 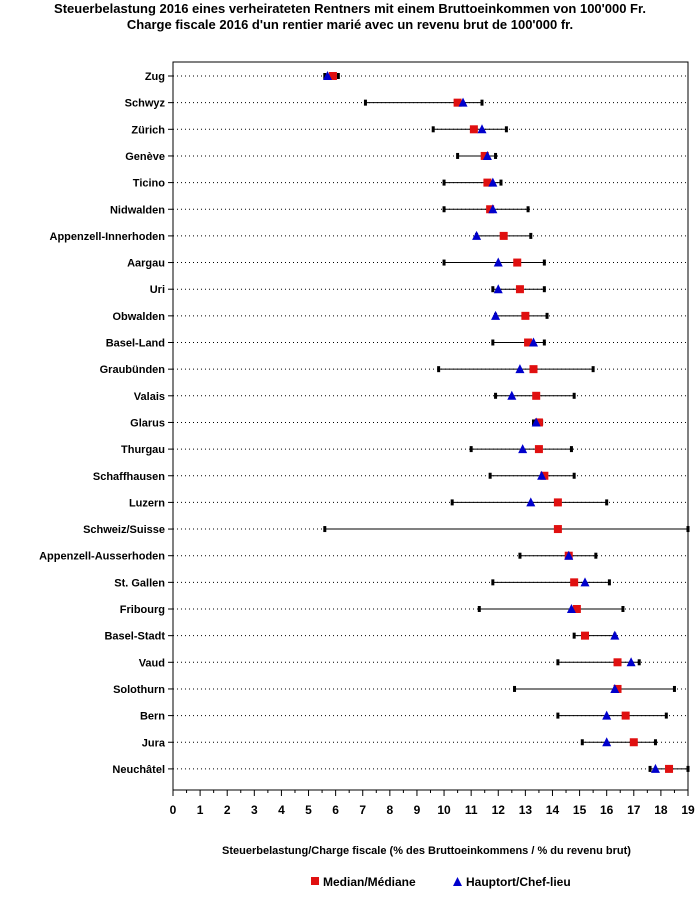 I want to click on category-label: Schwyz, so click(x=145, y=104).